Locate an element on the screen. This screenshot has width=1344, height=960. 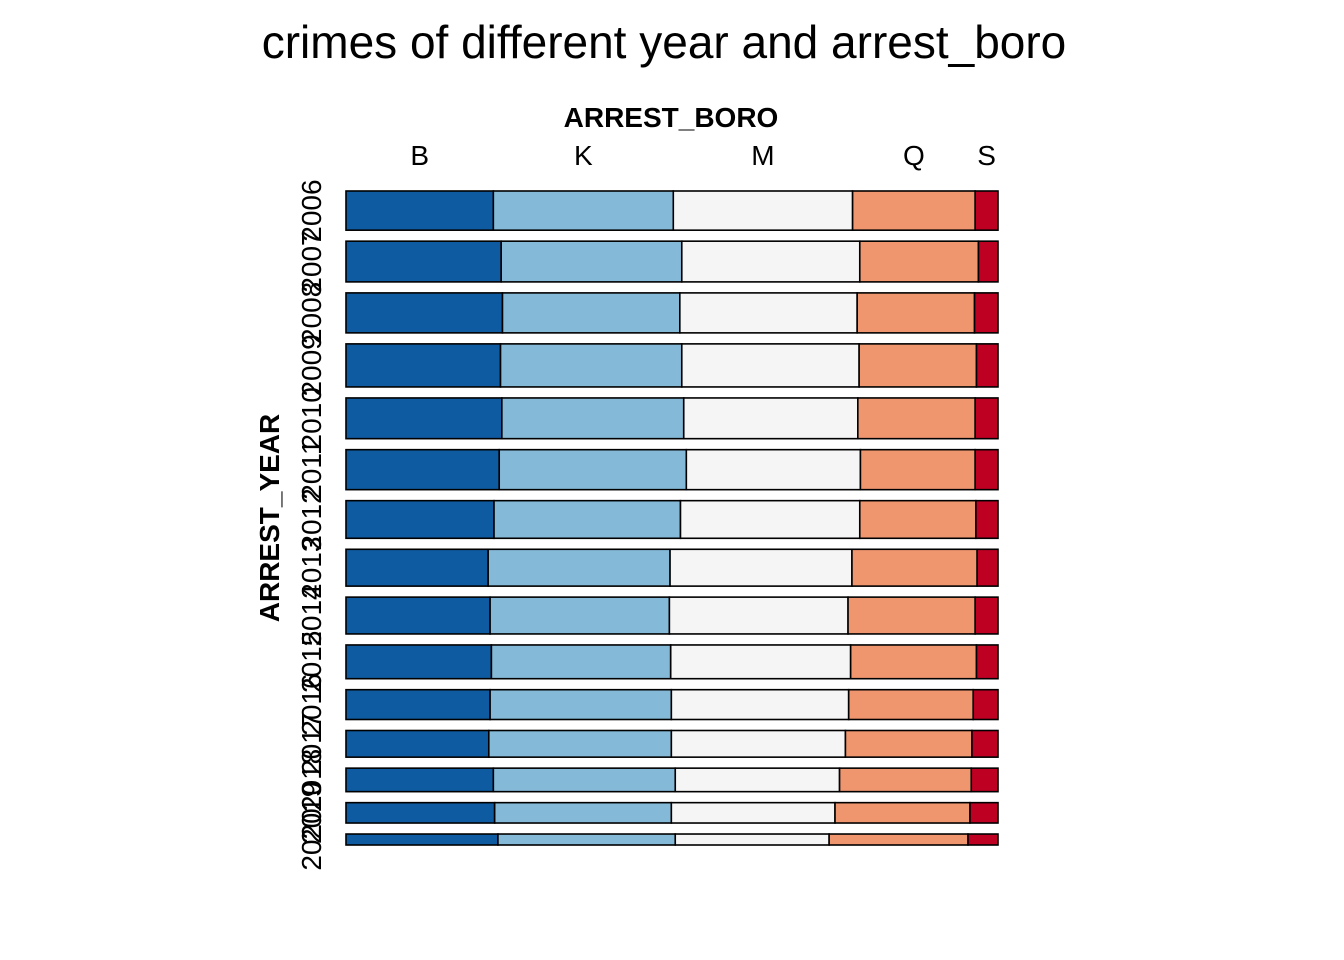
mosaic-cell-2018-Q is located at coordinates (905, 780).